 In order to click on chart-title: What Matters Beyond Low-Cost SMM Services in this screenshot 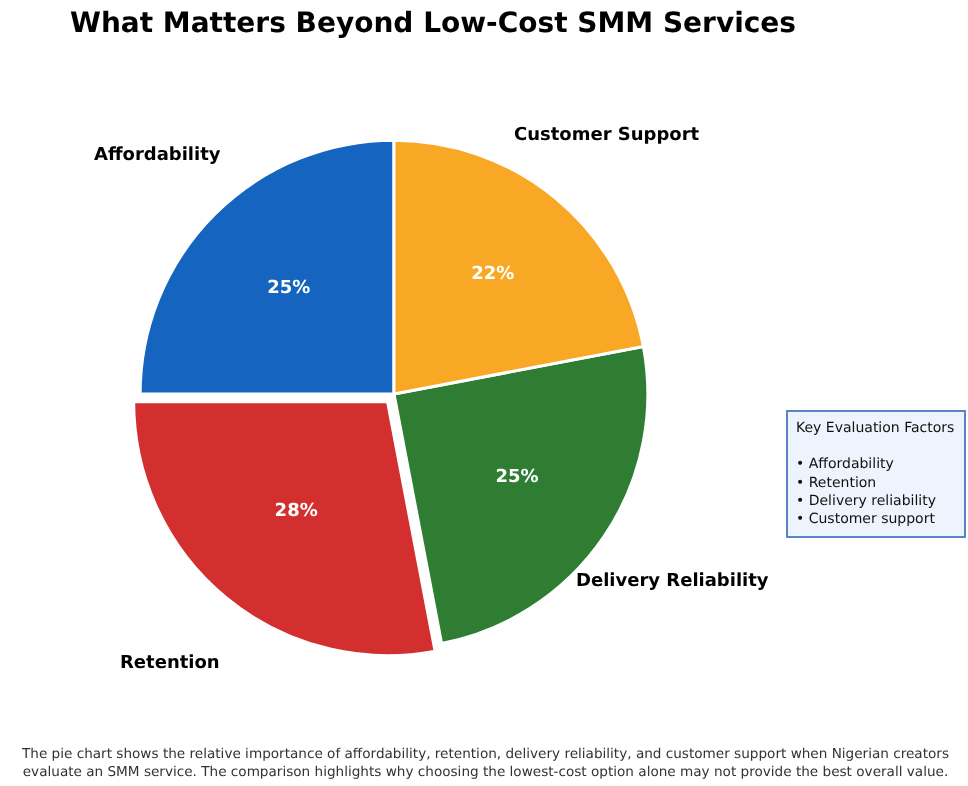, I will do `click(433, 23)`.